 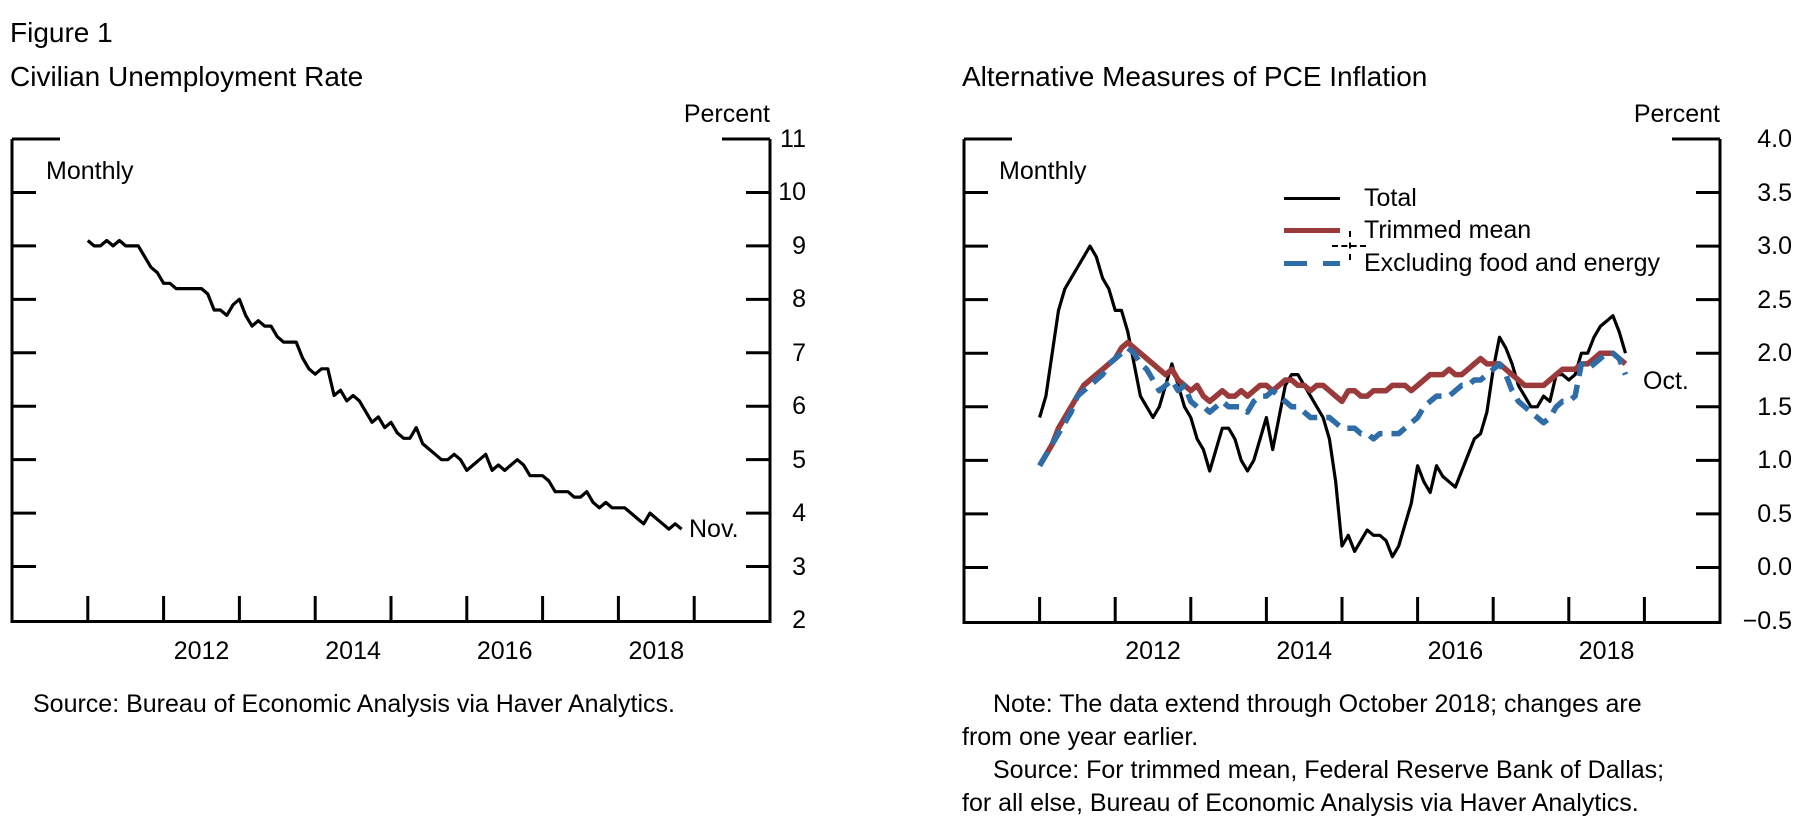 I want to click on right-chart-frequency-label: Monthly, so click(x=1043, y=171).